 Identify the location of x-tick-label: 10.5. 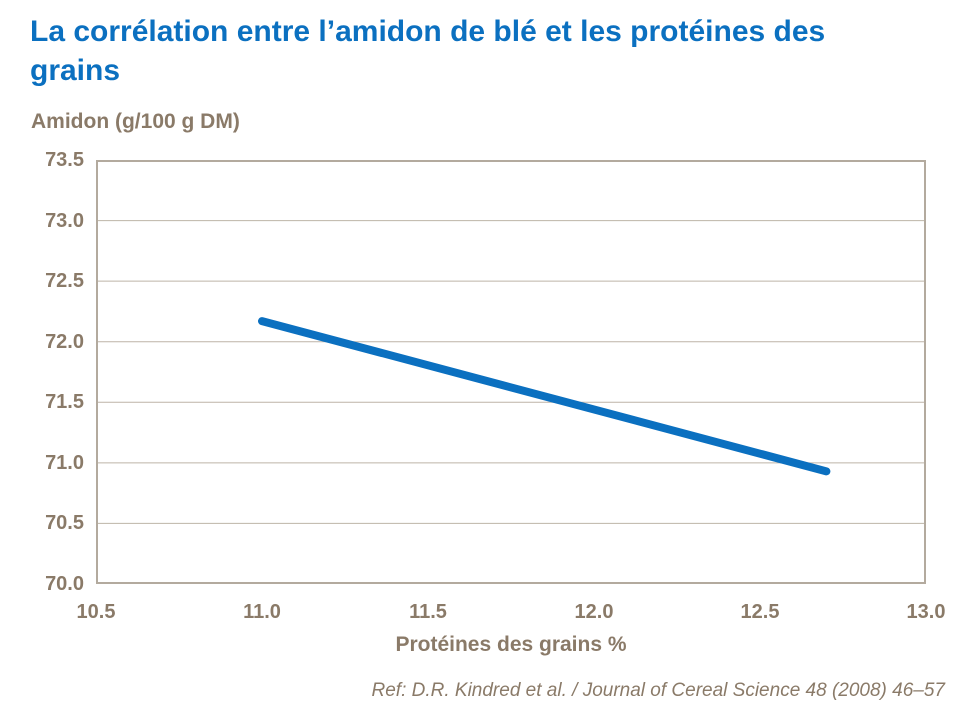
(96, 612).